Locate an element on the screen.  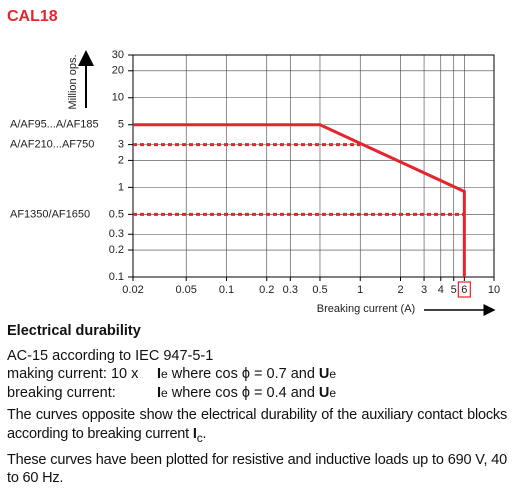
x-tick-label: 0.3 is located at coordinates (290, 290).